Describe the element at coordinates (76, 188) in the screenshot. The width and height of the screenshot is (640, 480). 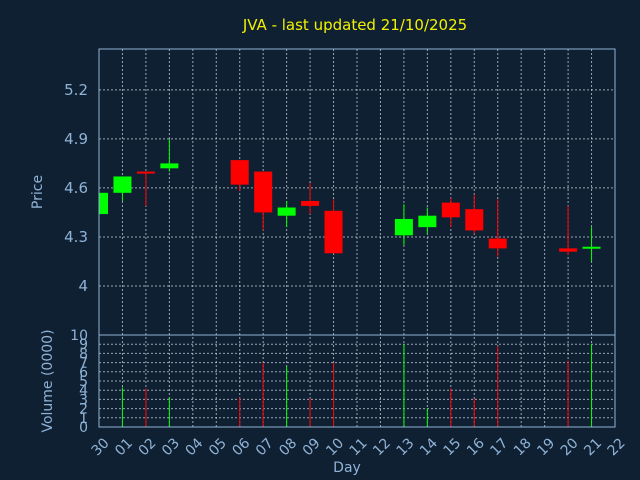
I see `price-tick-label: 4.6` at that location.